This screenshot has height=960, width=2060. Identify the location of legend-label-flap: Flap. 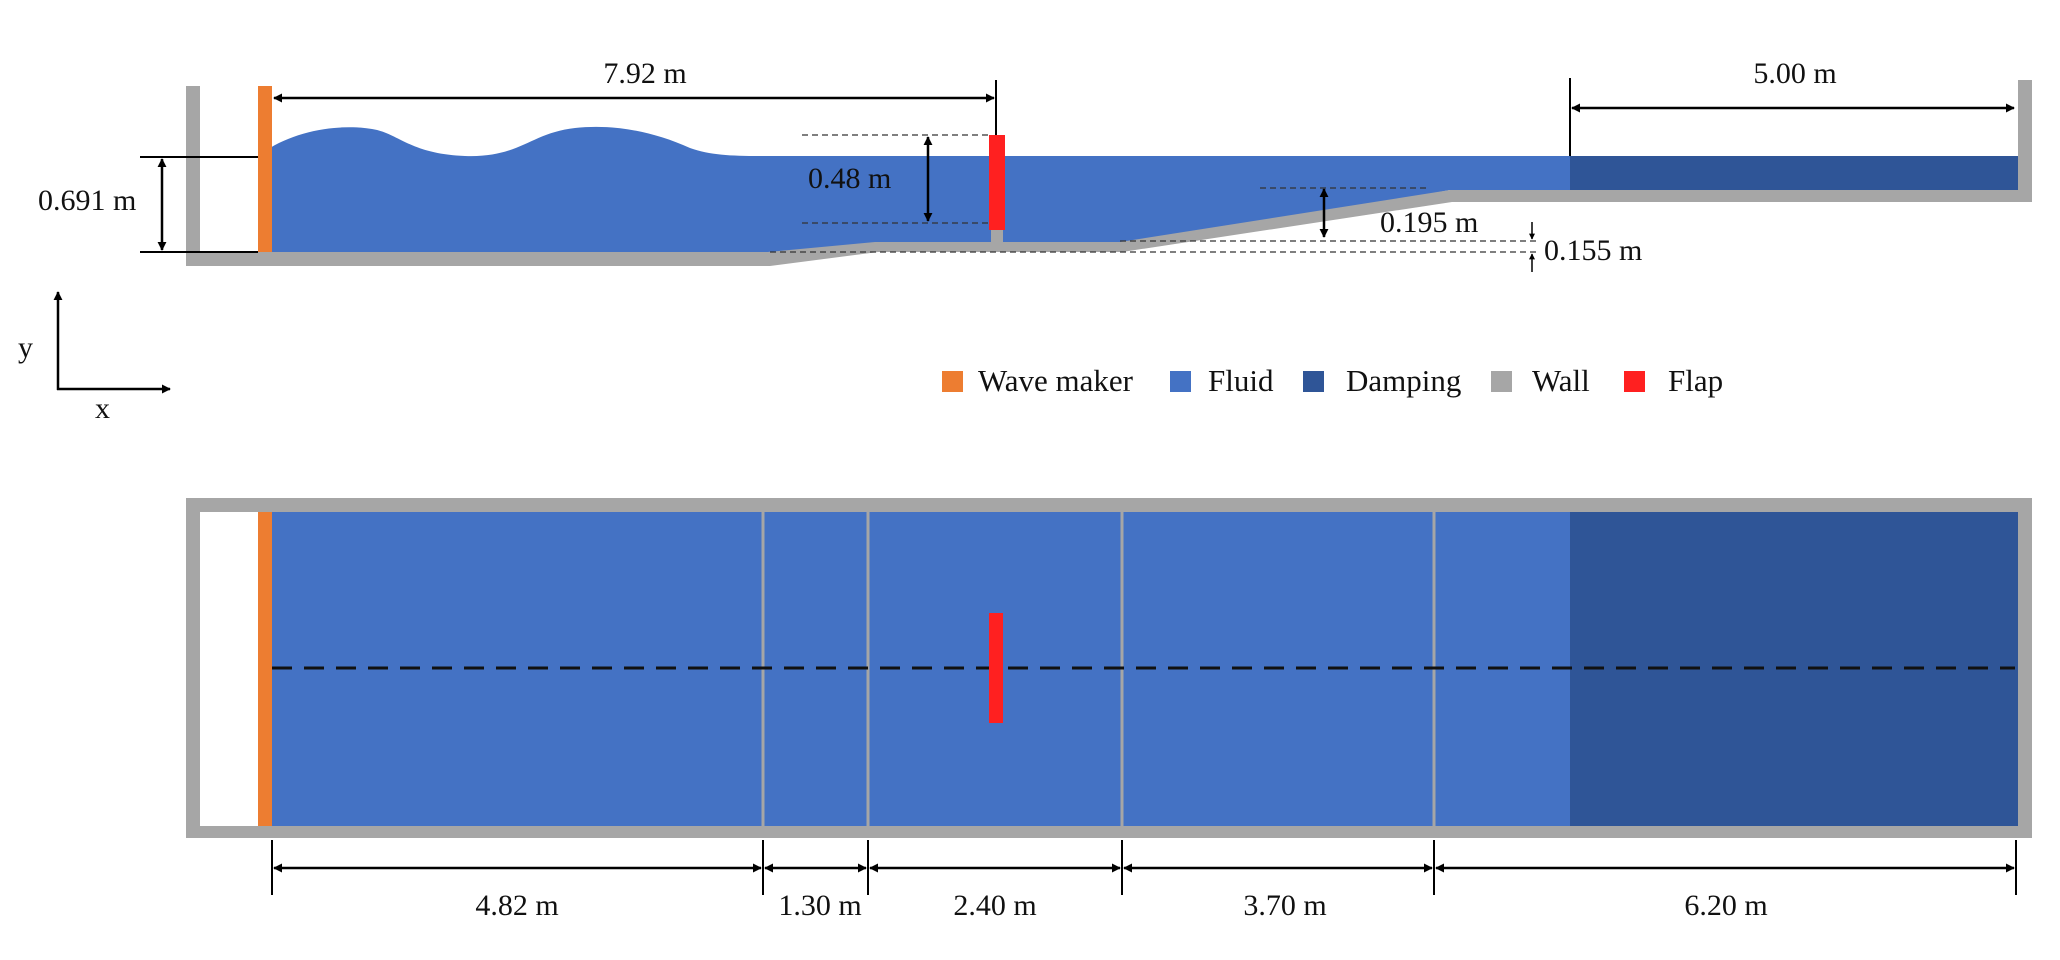
(1695, 380).